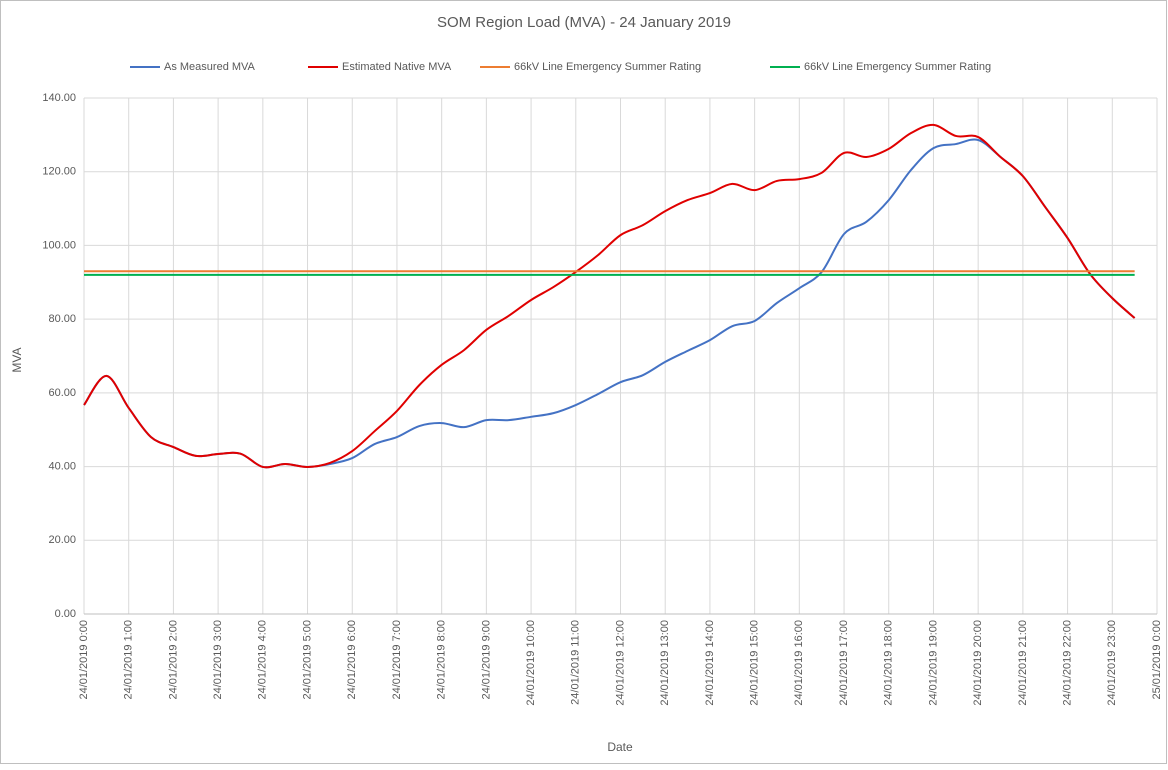  What do you see at coordinates (59, 172) in the screenshot?
I see `y-tick-label: 120.00` at bounding box center [59, 172].